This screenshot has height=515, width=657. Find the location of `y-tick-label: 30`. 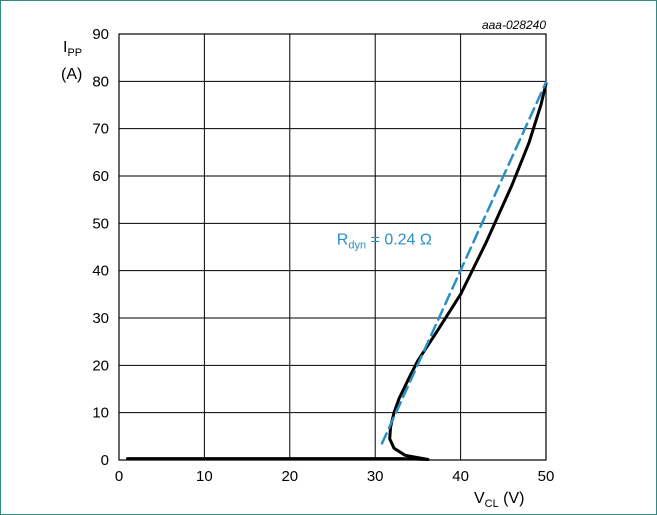

y-tick-label: 30 is located at coordinates (100, 318).